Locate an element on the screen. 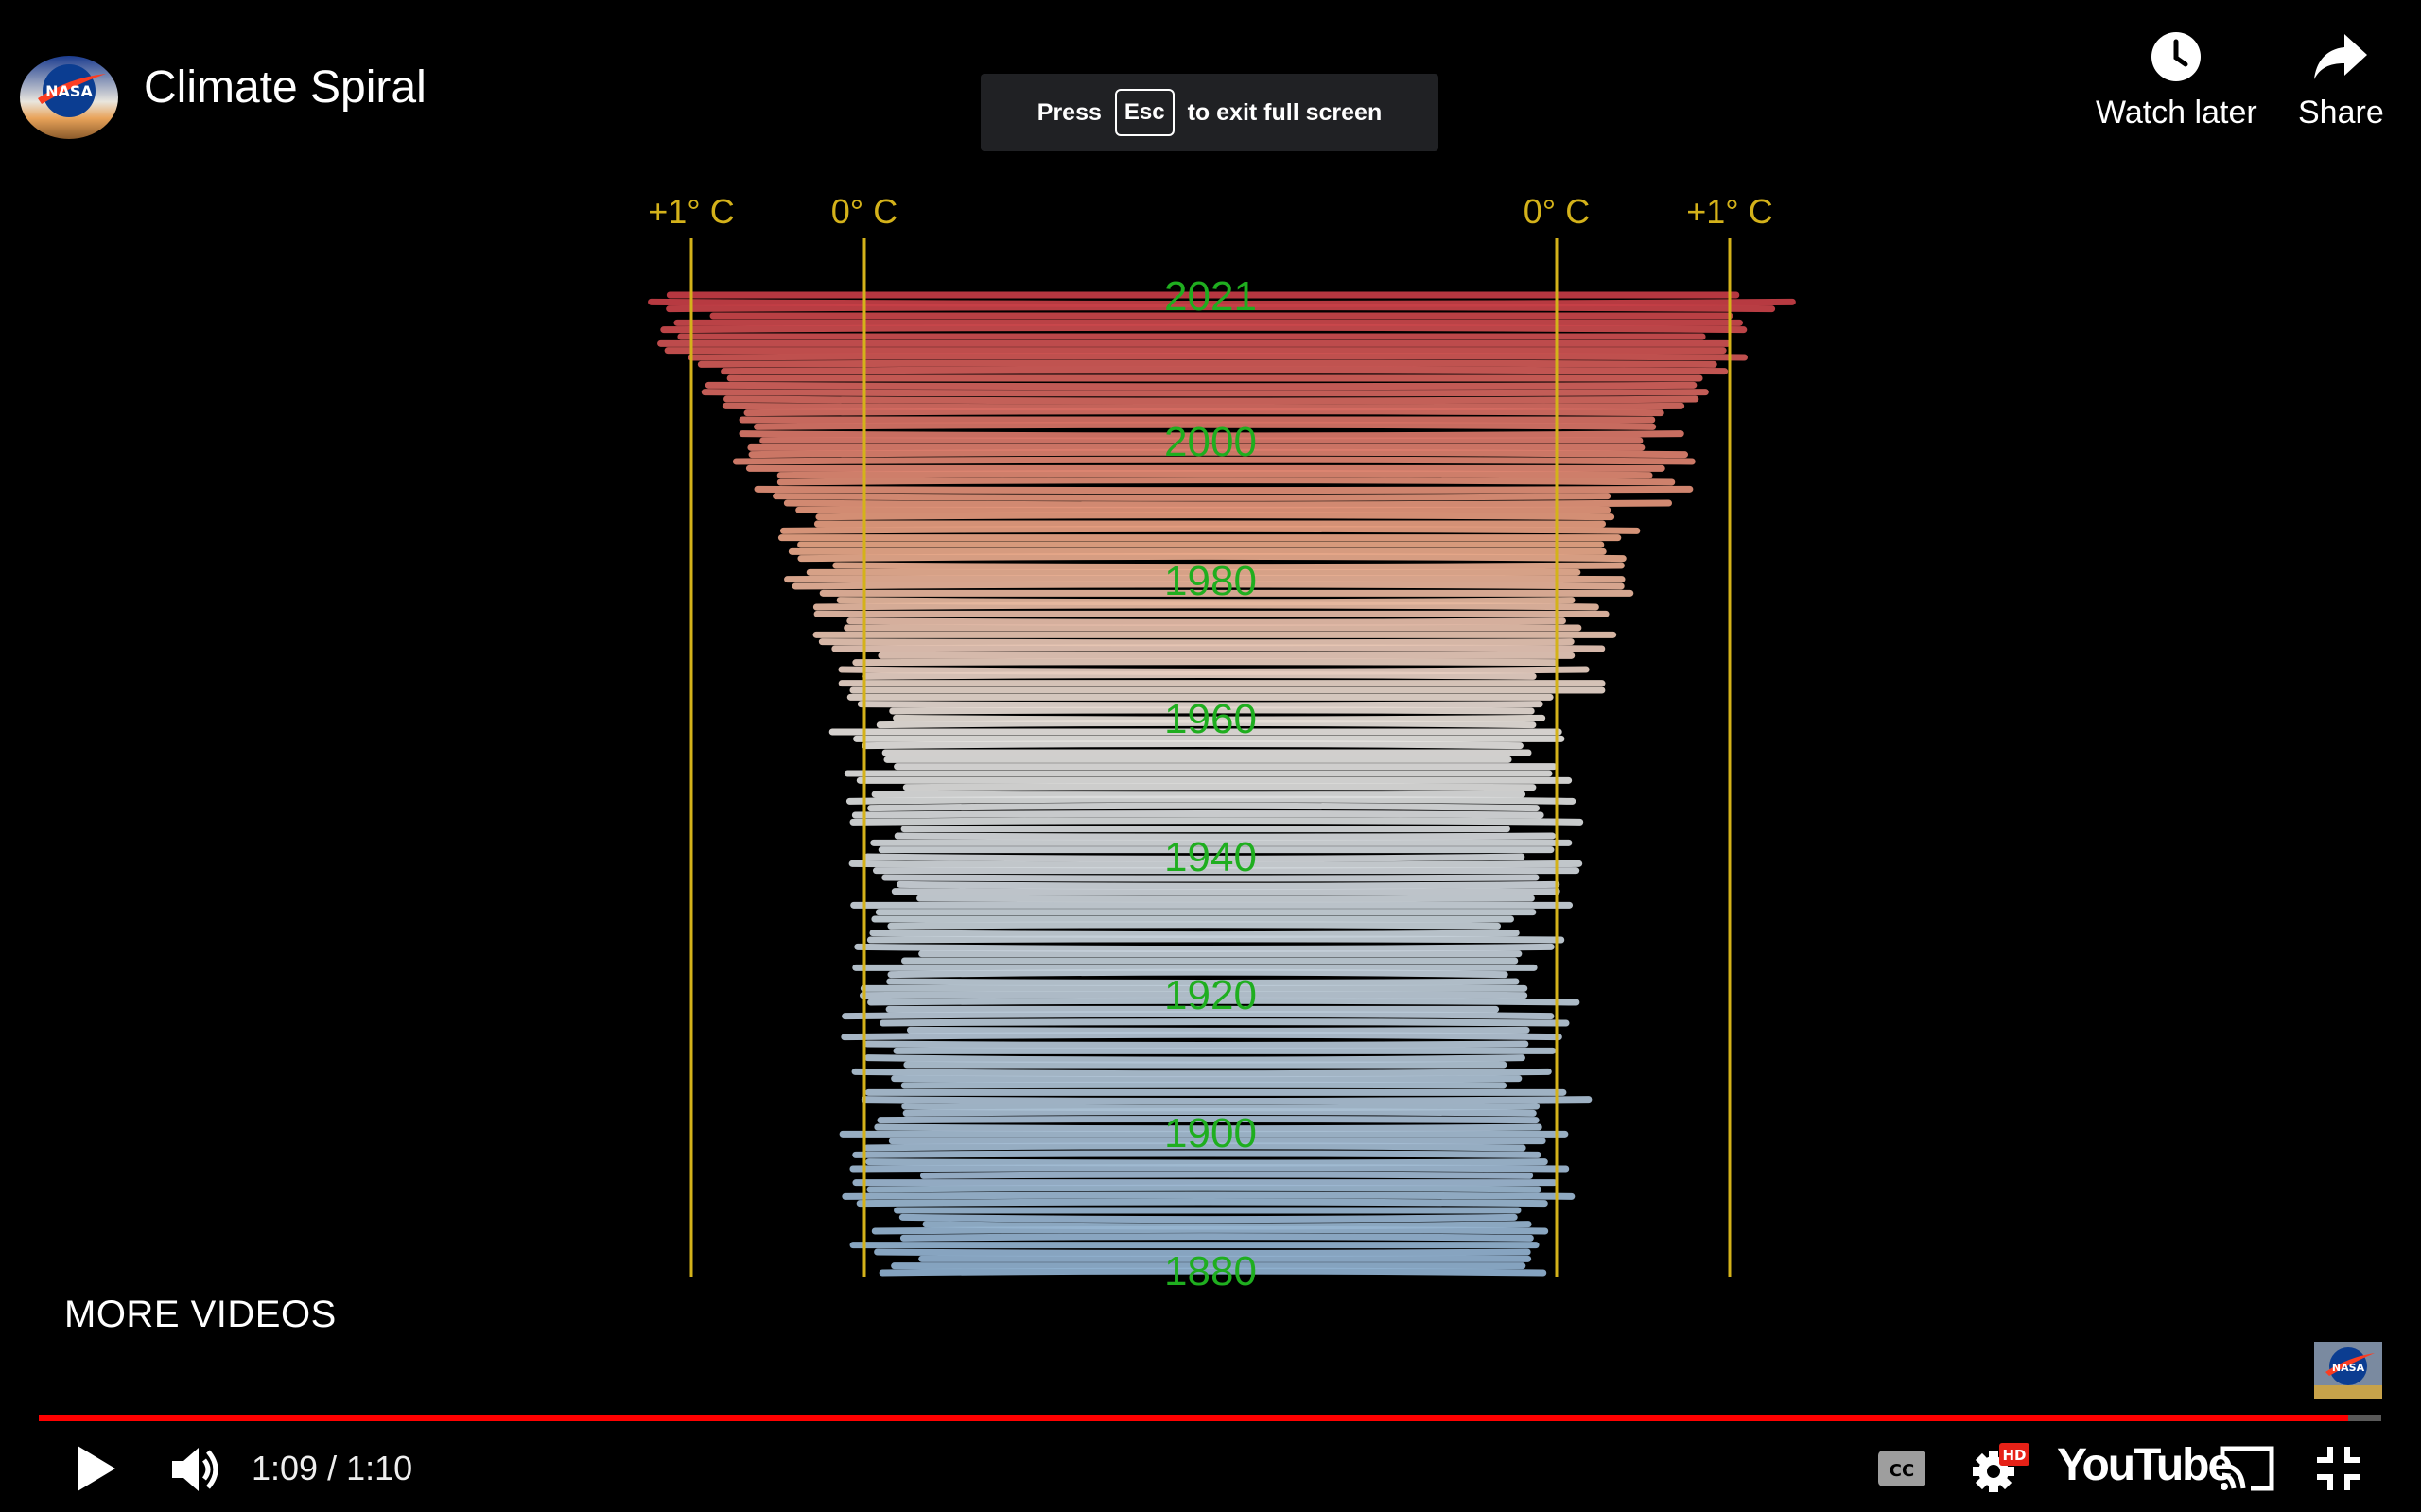 This screenshot has width=2421, height=1512. watch-later-button: Watch later is located at coordinates (2176, 80).